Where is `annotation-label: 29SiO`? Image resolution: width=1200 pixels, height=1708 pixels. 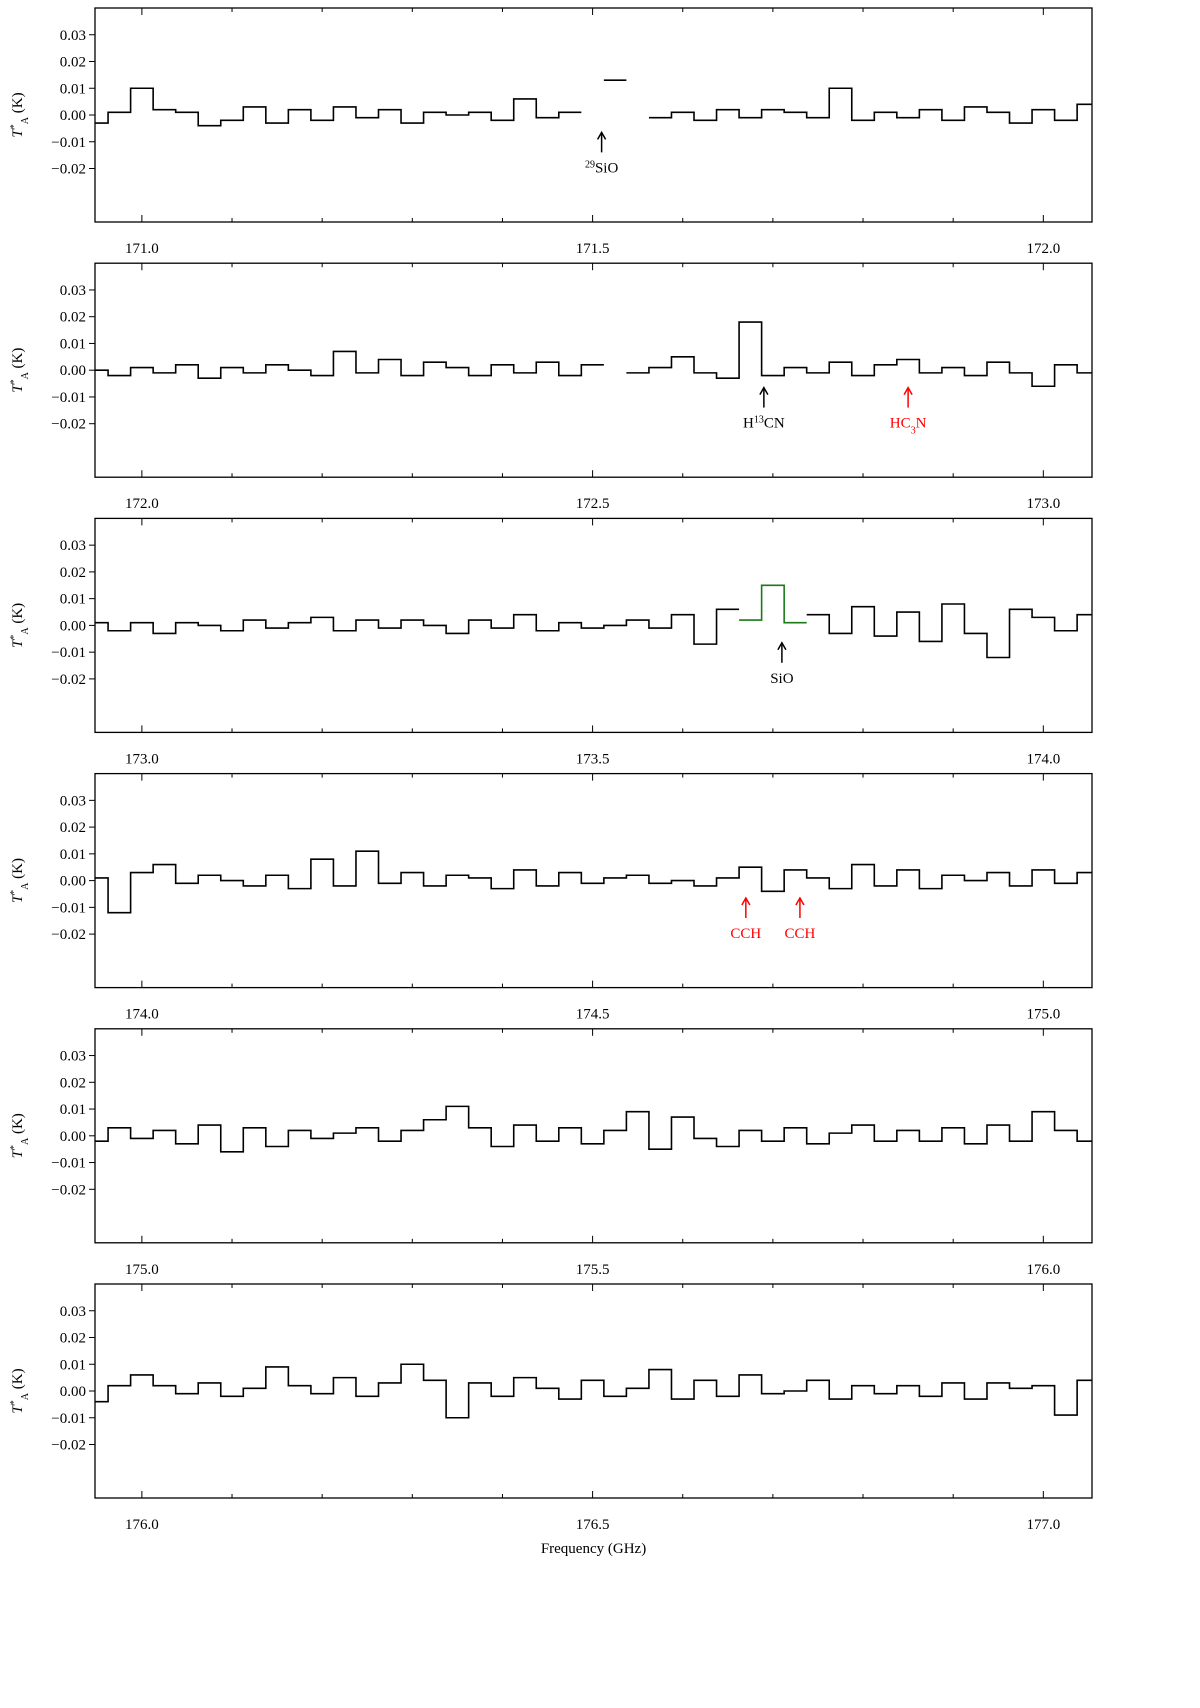
annotation-label: 29SiO is located at coordinates (602, 168).